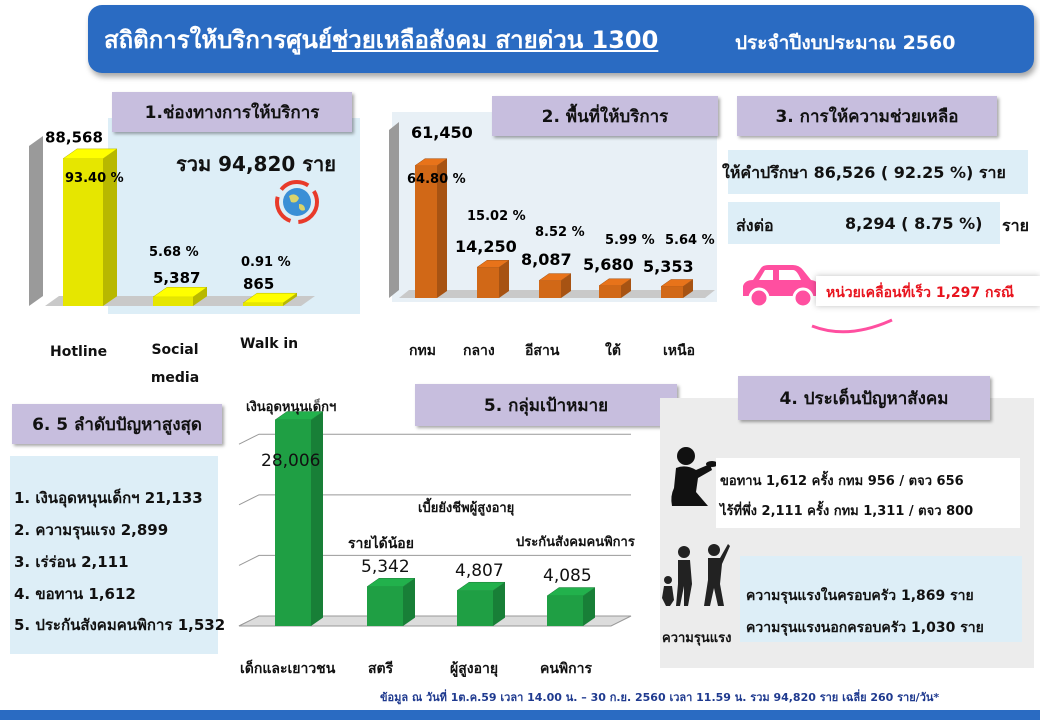 The width and height of the screenshot is (1040, 720). What do you see at coordinates (608, 264) in the screenshot?
I see `value-label-3: 5,680` at bounding box center [608, 264].